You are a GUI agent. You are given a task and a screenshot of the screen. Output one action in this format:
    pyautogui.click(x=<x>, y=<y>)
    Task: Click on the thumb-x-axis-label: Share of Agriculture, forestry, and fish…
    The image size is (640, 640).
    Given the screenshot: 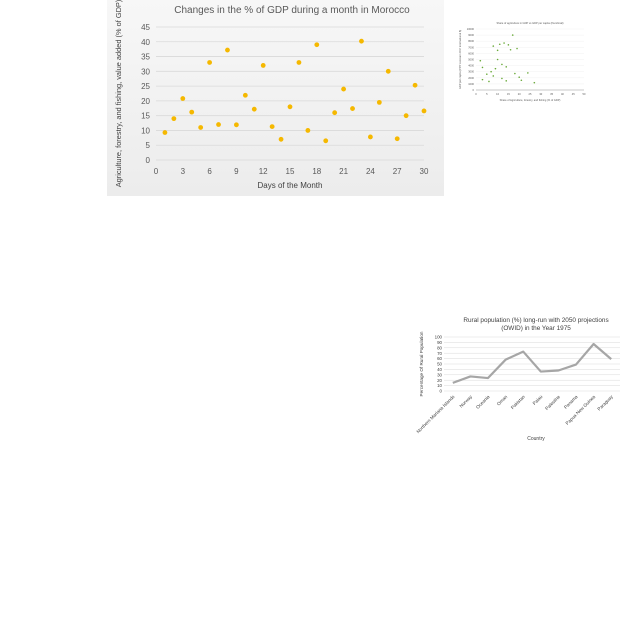 What is the action you would take?
    pyautogui.click(x=530, y=100)
    